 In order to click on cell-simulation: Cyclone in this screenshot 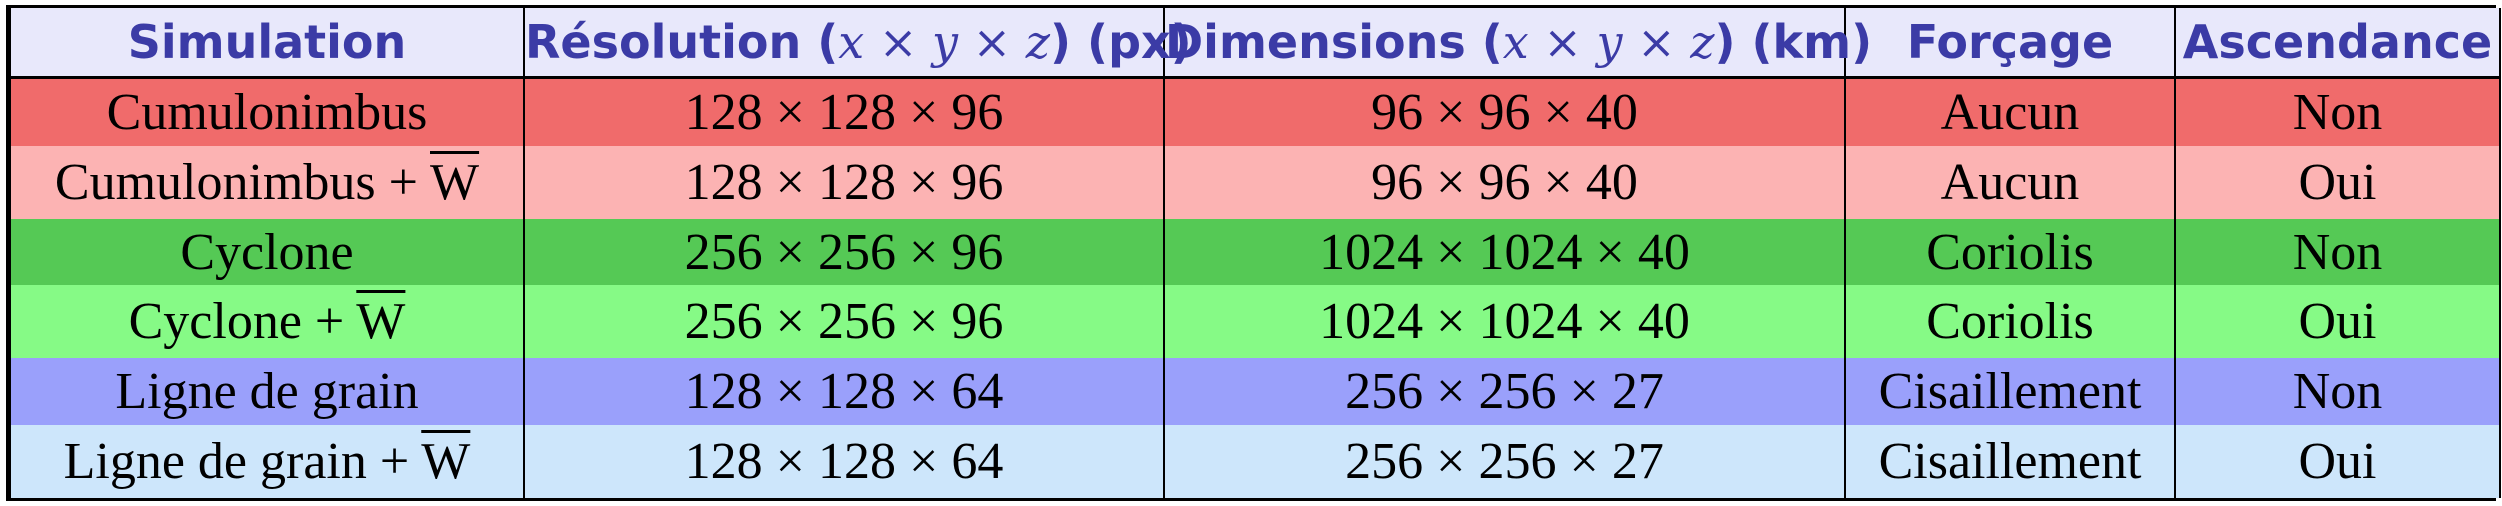, I will do `click(267, 252)`.